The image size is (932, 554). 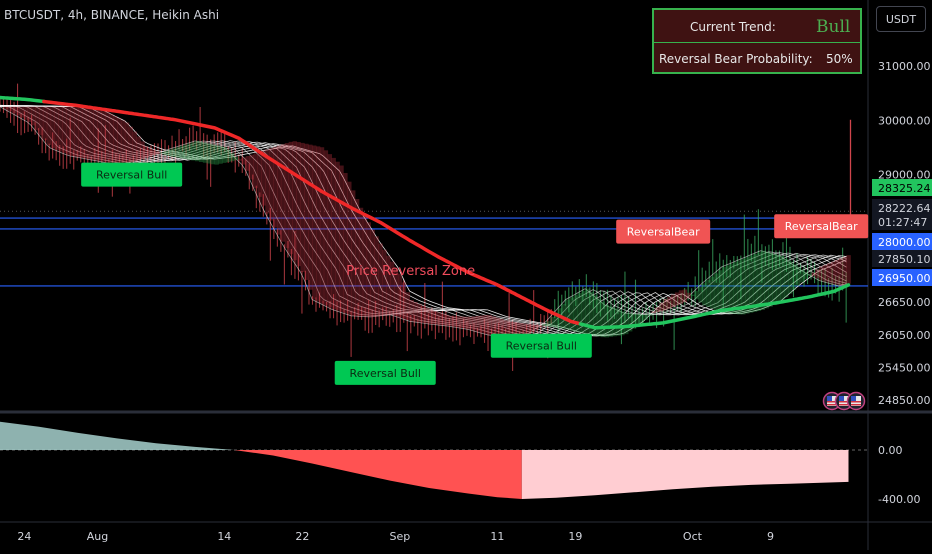 I want to click on time-tick-label: 24, so click(x=24, y=536).